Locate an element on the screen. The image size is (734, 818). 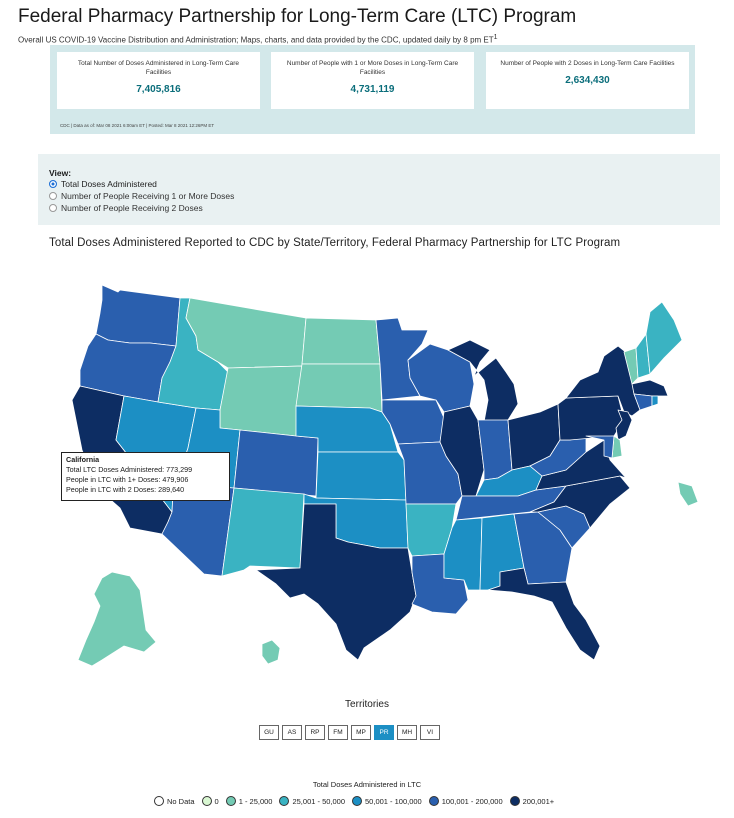
legend-label: 50,001 - 100,000 is located at coordinates (393, 801).